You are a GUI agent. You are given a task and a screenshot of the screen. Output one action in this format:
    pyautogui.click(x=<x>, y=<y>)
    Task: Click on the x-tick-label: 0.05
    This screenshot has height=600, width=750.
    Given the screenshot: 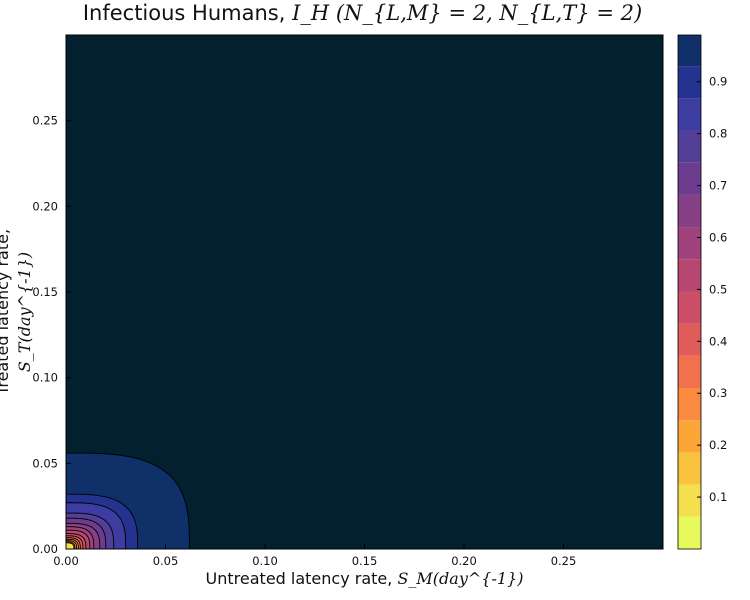 What is the action you would take?
    pyautogui.click(x=166, y=561)
    